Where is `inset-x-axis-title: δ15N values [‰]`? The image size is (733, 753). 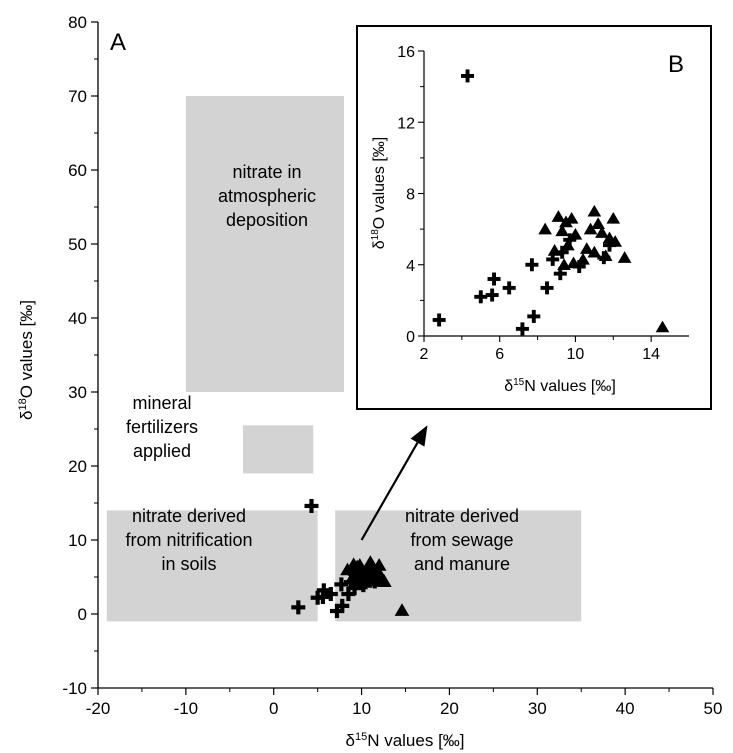 inset-x-axis-title: δ15N values [‰] is located at coordinates (560, 386).